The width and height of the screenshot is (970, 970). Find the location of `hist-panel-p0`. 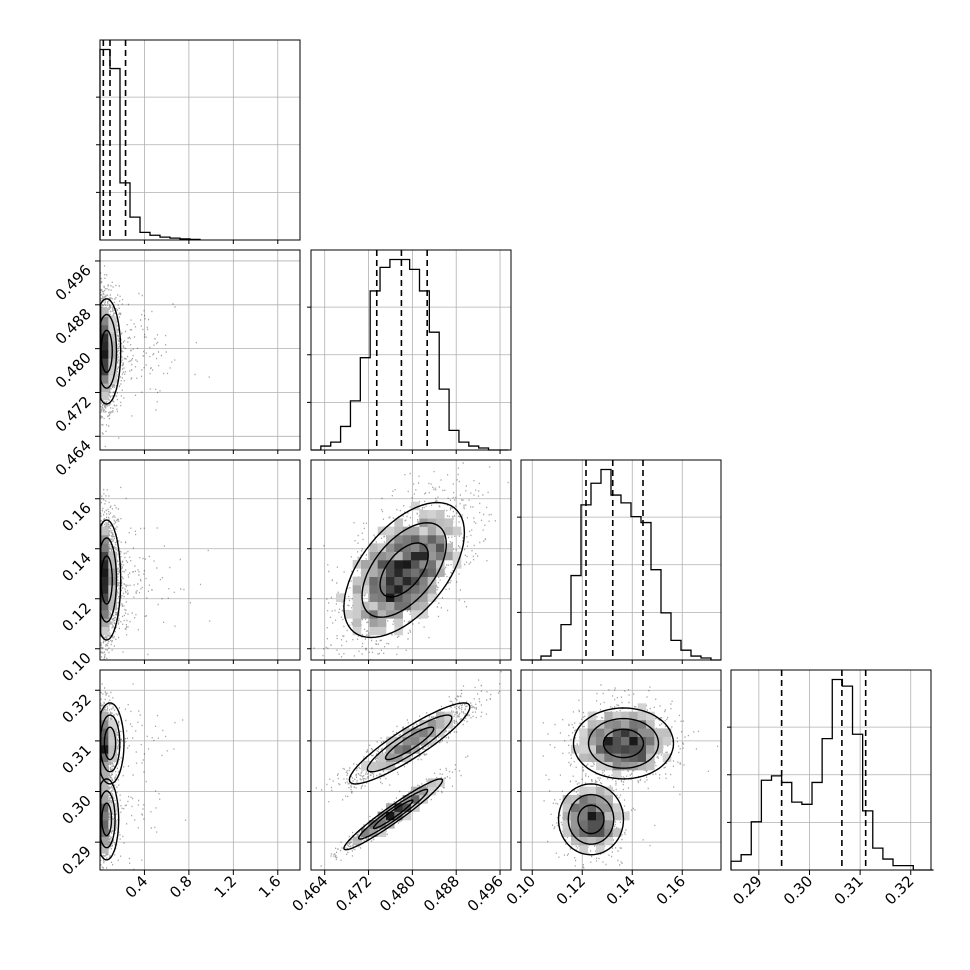

hist-panel-p0 is located at coordinates (198, 141).